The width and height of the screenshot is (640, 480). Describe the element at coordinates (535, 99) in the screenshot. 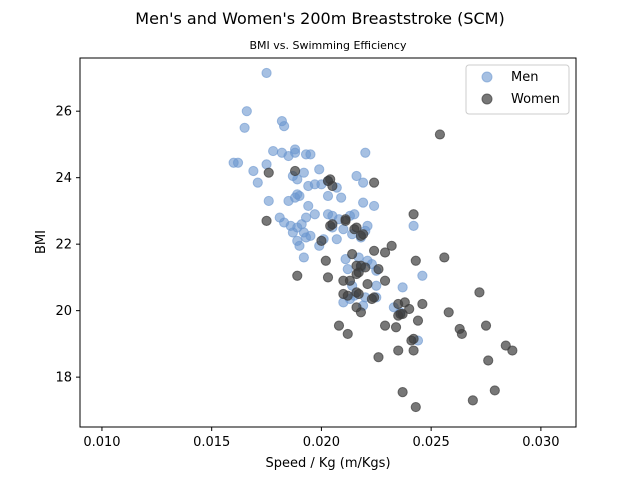

I see `legend-label-women: Women` at that location.